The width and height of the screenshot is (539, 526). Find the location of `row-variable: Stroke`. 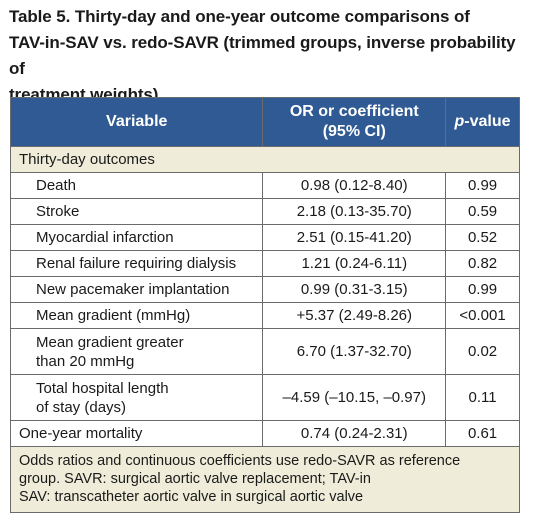

row-variable: Stroke is located at coordinates (136, 211).